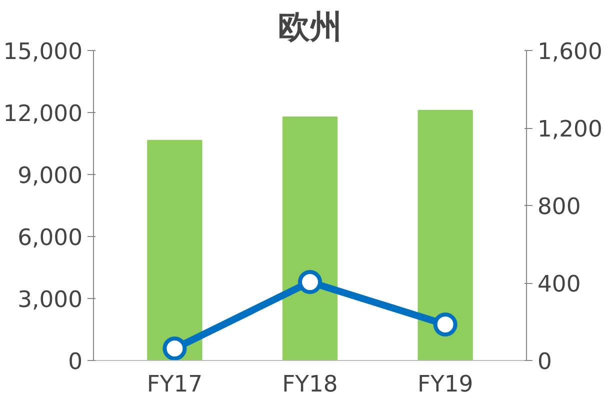 The height and width of the screenshot is (413, 613). Describe the element at coordinates (50, 176) in the screenshot. I see `y-tick-label: 9,000` at that location.